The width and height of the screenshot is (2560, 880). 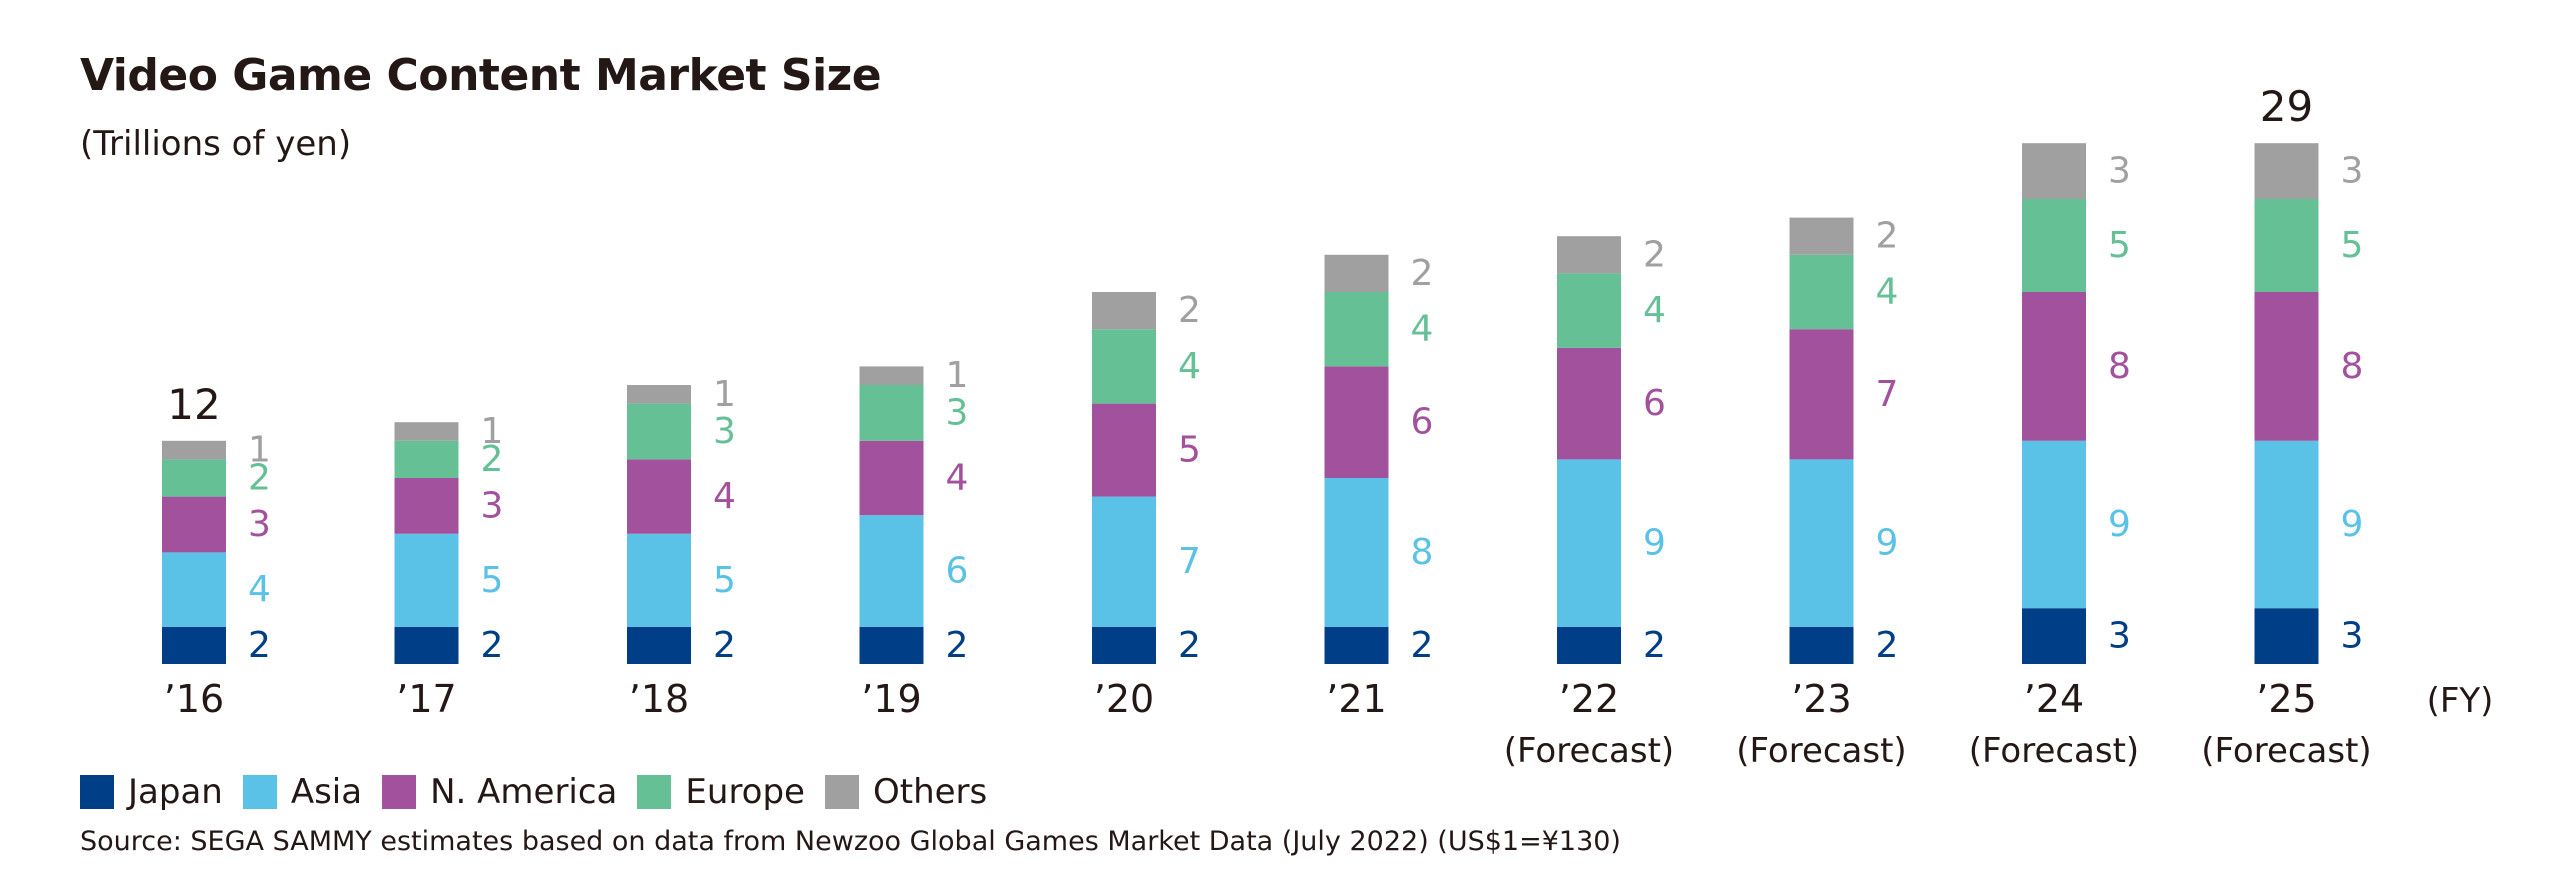 I want to click on value-label-europe-22: 4, so click(x=1654, y=310).